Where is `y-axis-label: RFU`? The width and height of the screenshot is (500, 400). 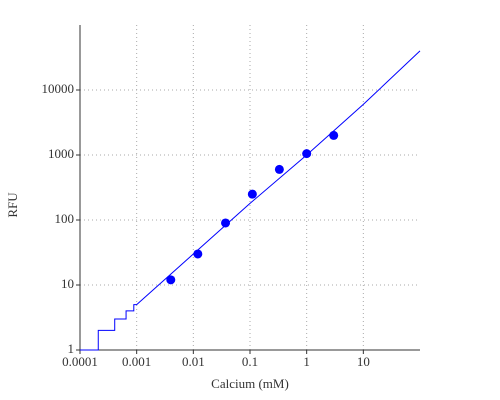 y-axis-label: RFU is located at coordinates (12, 205).